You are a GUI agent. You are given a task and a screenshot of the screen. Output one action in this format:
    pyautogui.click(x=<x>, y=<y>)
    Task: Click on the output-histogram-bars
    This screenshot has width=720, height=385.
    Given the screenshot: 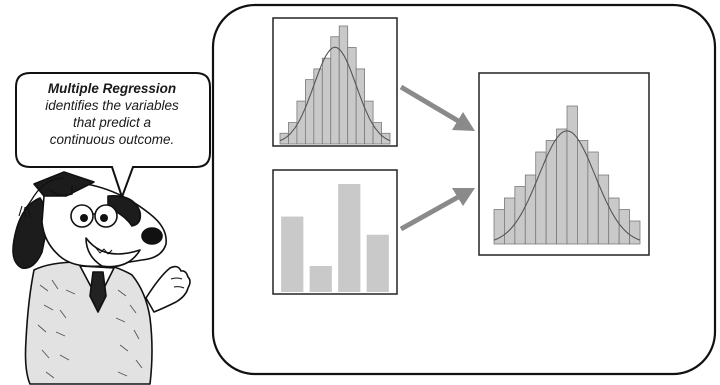 What is the action you would take?
    pyautogui.click(x=567, y=175)
    